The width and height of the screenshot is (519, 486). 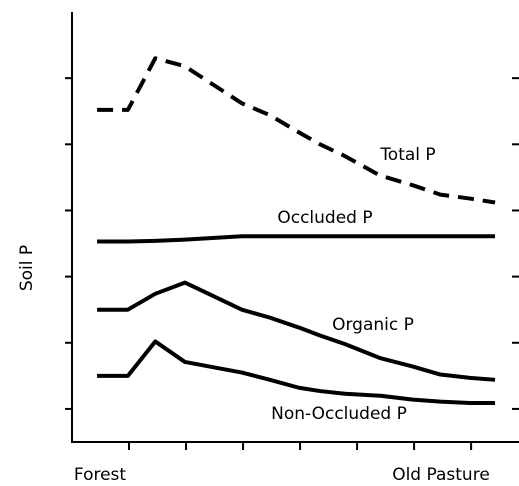 I want to click on x-start-label: Forest, so click(x=100, y=475).